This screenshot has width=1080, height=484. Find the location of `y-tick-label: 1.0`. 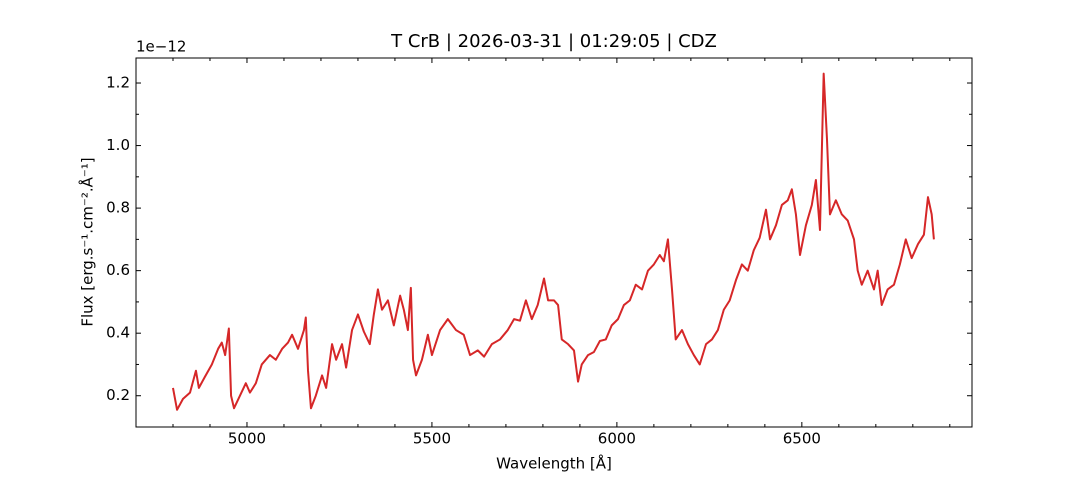

y-tick-label: 1.0 is located at coordinates (118, 145).